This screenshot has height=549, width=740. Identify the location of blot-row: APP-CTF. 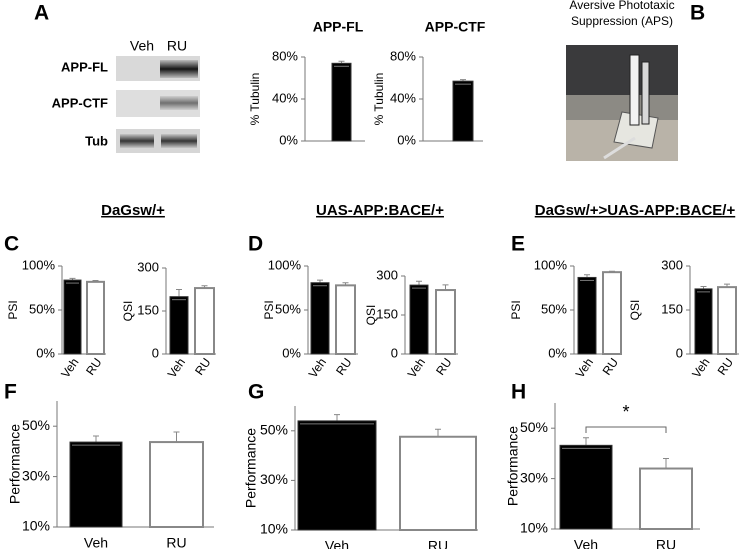
(80, 102).